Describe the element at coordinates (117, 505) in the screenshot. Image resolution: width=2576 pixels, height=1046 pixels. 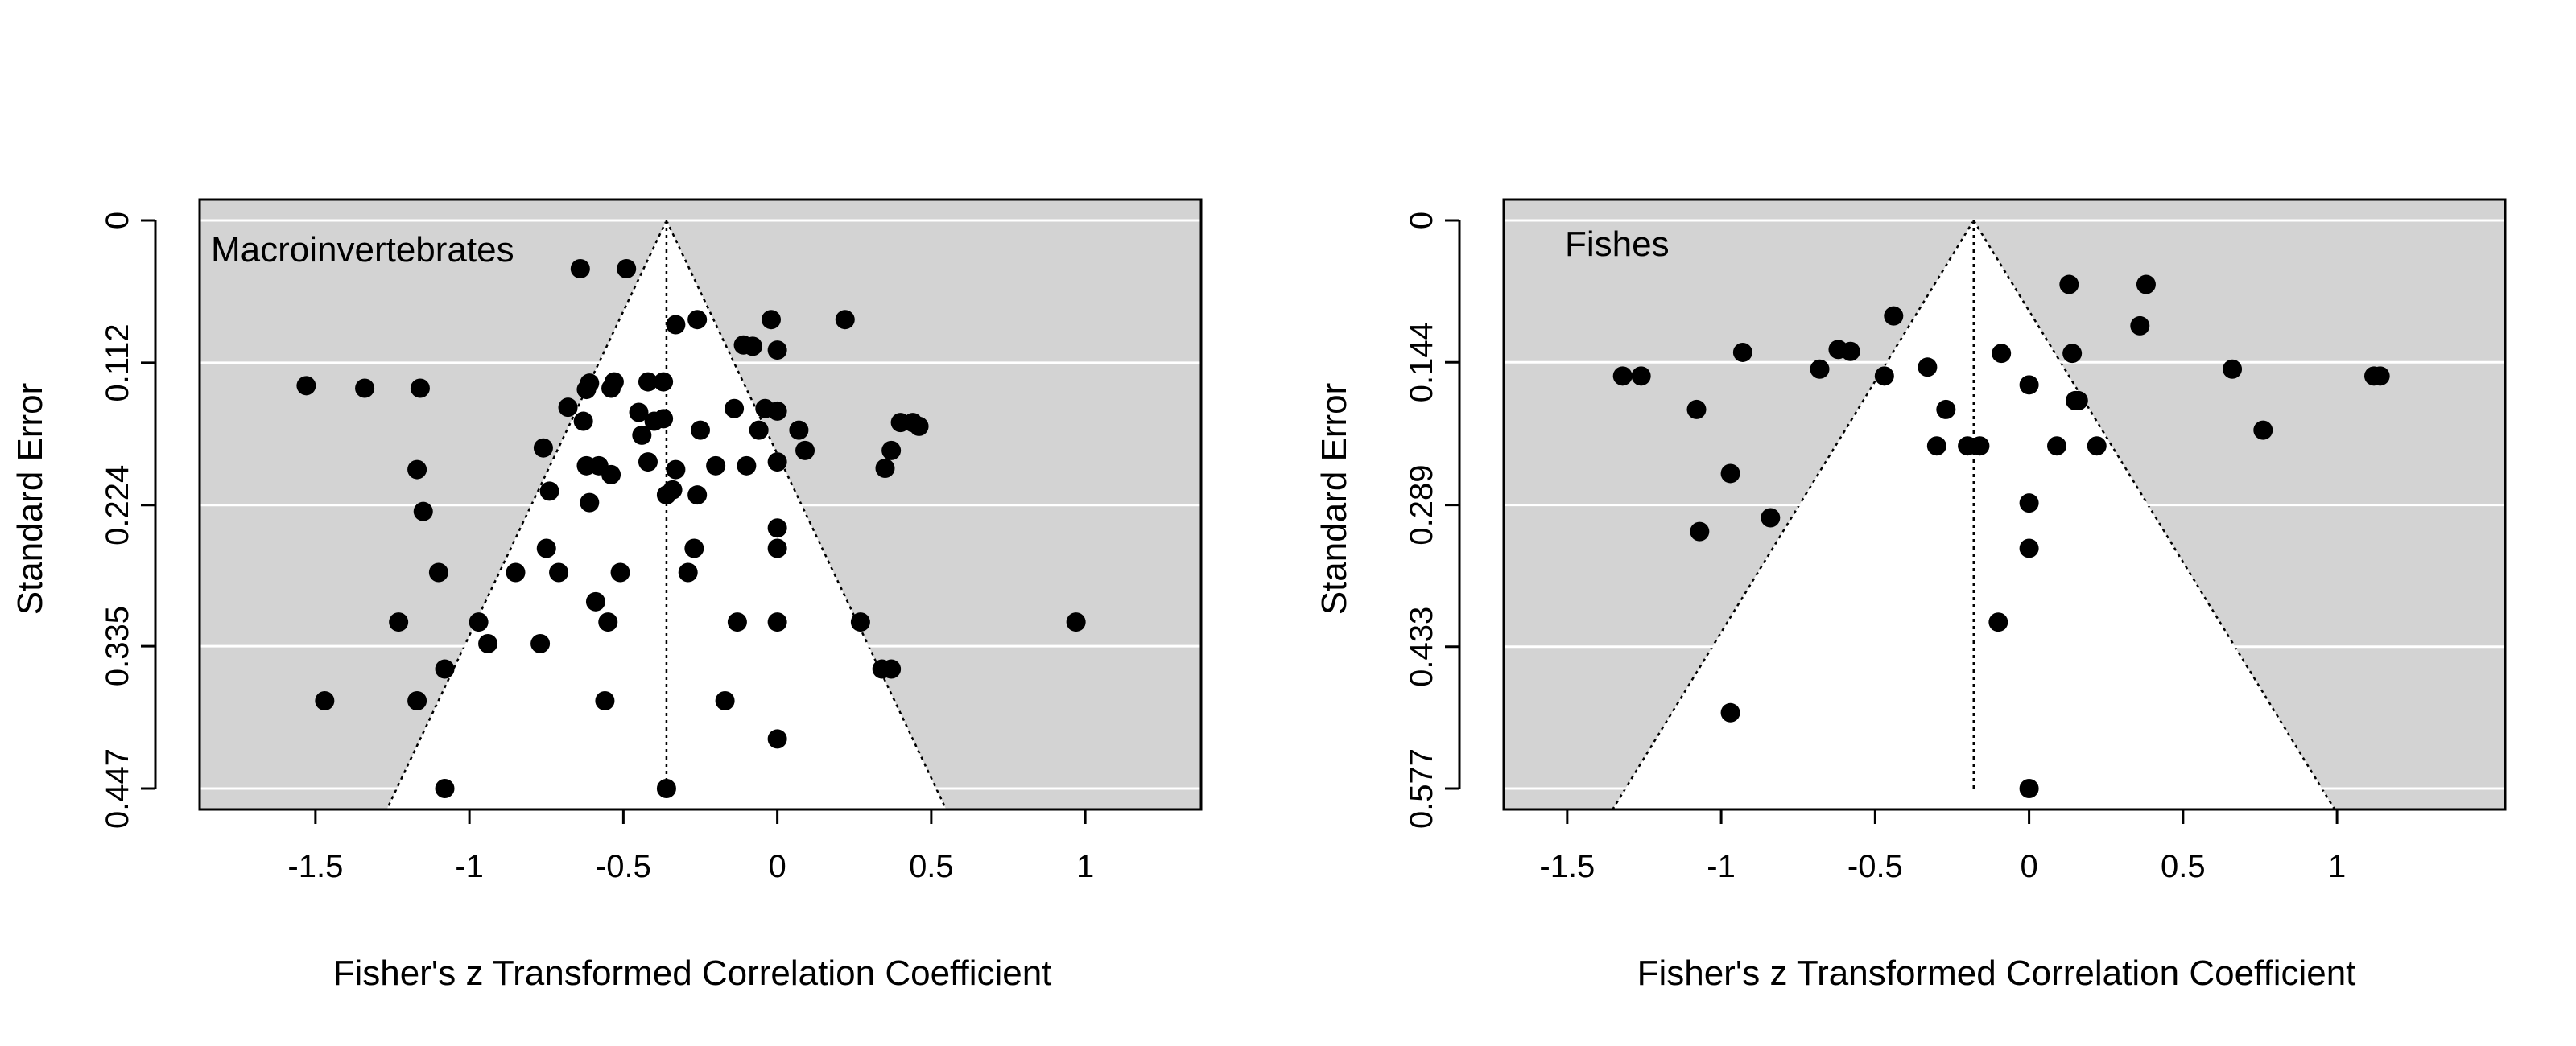
I see `y-tick-label: 0.224` at that location.